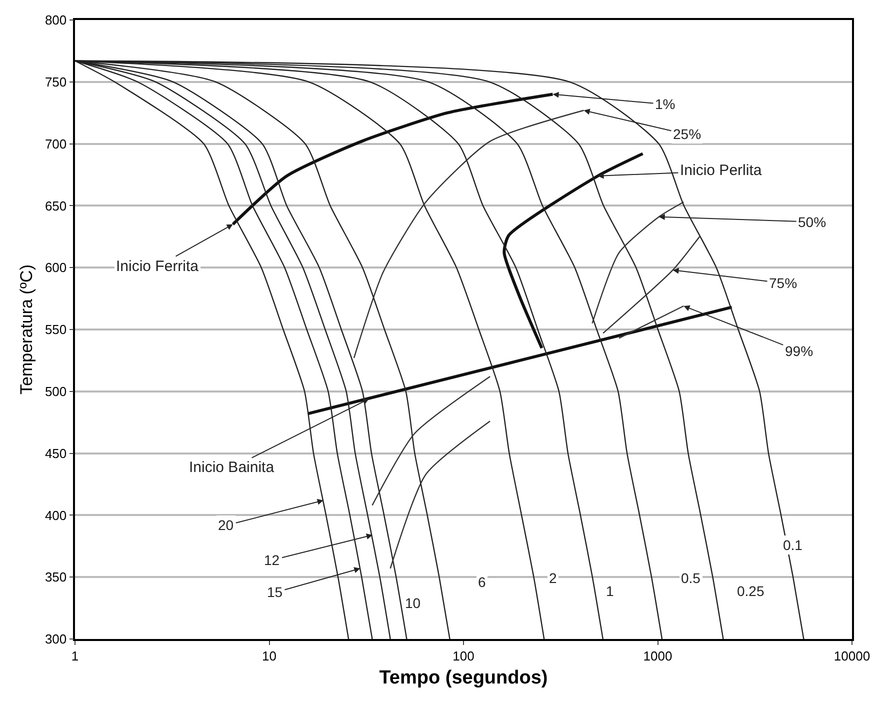 This screenshot has width=882, height=704. Describe the element at coordinates (275, 592) in the screenshot. I see `annotation: 15` at that location.